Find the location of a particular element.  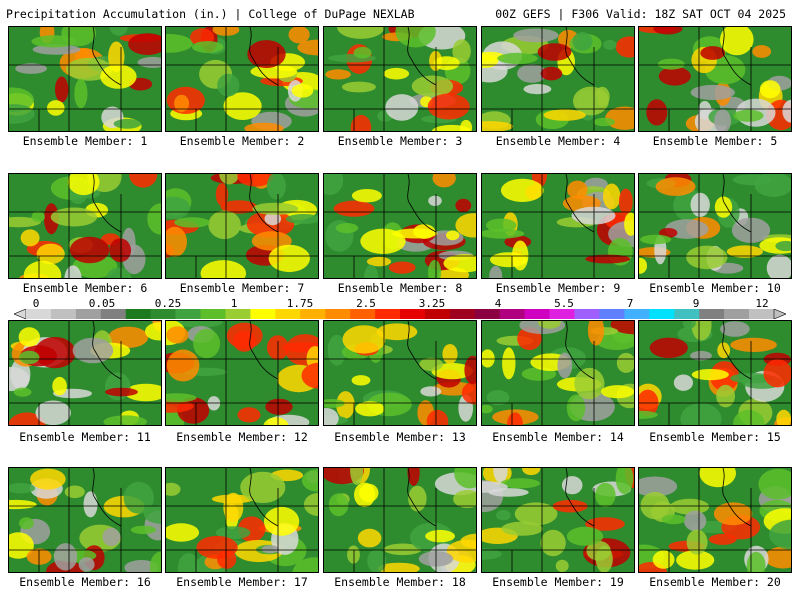

ensemble-member-label: Ensemble Member: 5 is located at coordinates (715, 141).